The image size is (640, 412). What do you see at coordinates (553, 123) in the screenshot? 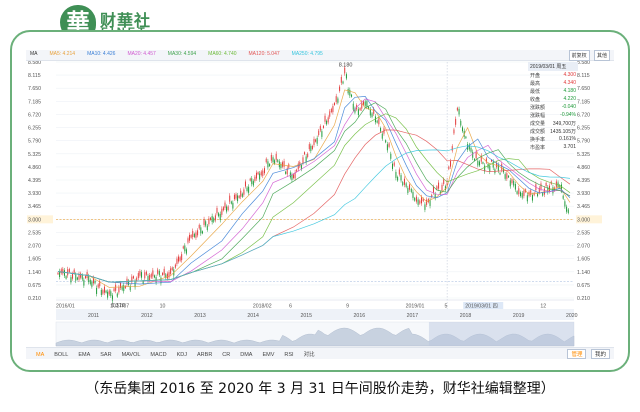
I see `info-row: 成交量 349,700万` at bounding box center [553, 123].